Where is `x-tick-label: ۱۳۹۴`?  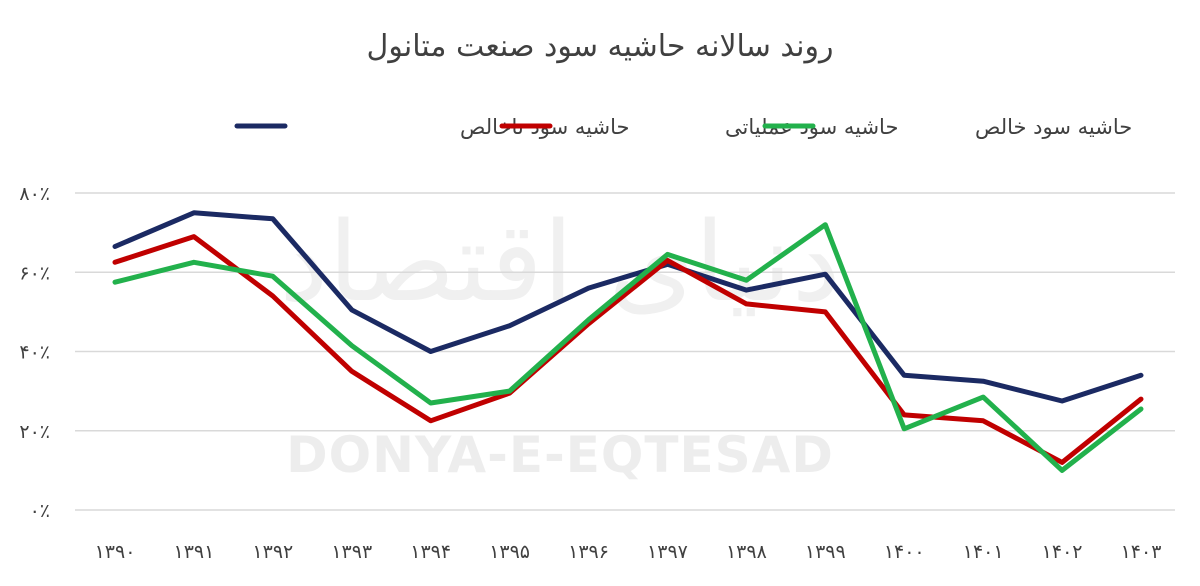
x-tick-label: ۱۳۹۴ is located at coordinates (430, 552).